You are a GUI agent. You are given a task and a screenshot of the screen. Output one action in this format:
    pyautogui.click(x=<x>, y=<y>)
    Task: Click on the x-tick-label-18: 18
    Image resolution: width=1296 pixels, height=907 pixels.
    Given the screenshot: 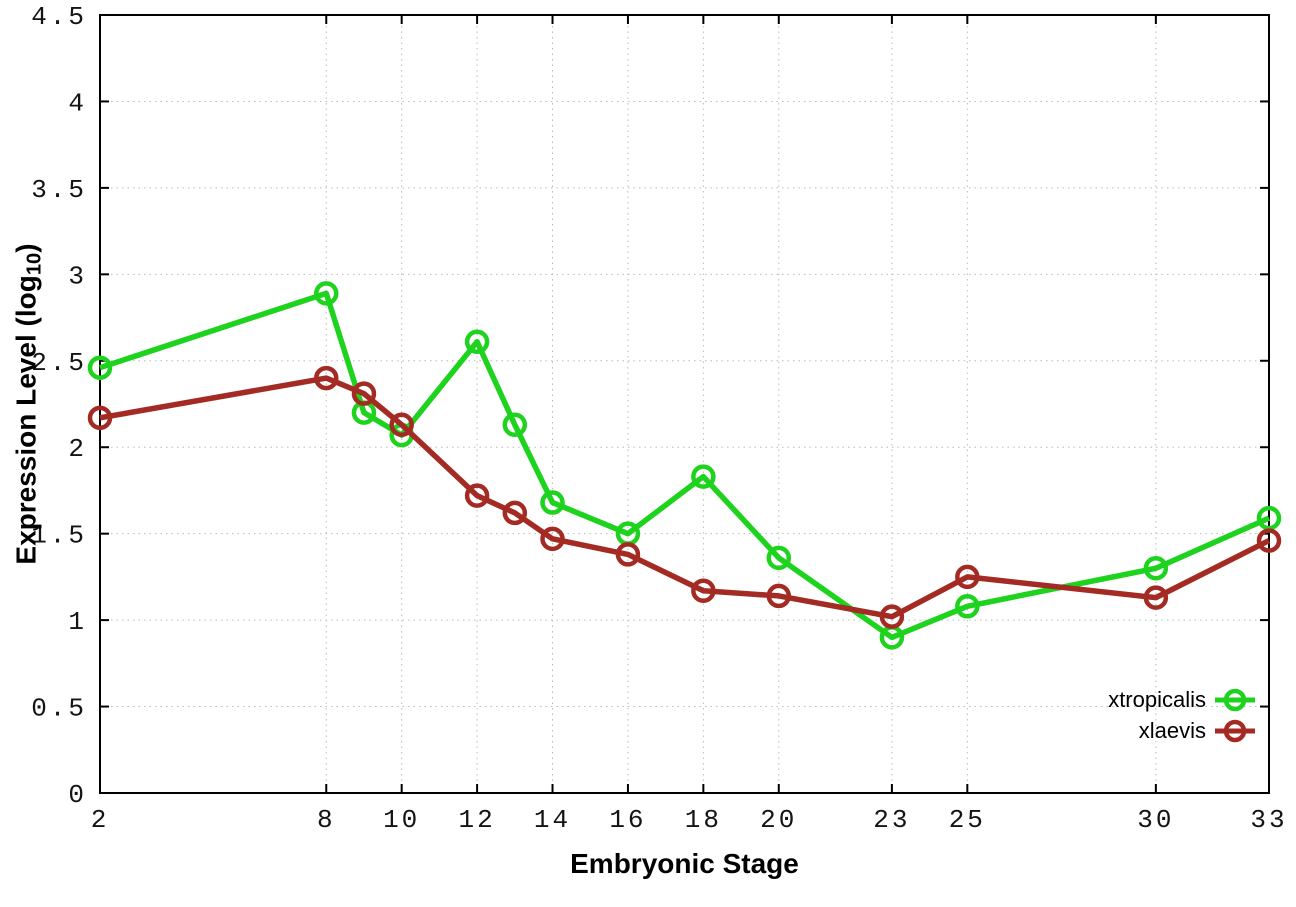 What is the action you would take?
    pyautogui.click(x=703, y=820)
    